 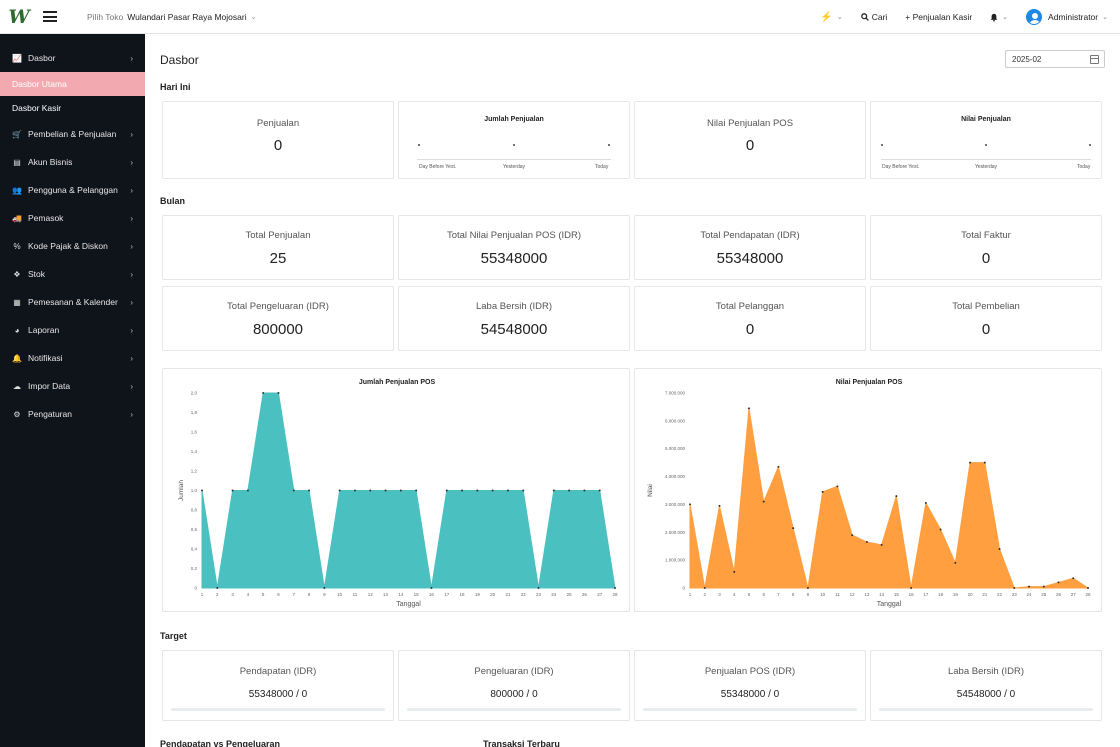 What do you see at coordinates (650, 490) in the screenshot?
I see `y-axis-label: Nilai` at bounding box center [650, 490].